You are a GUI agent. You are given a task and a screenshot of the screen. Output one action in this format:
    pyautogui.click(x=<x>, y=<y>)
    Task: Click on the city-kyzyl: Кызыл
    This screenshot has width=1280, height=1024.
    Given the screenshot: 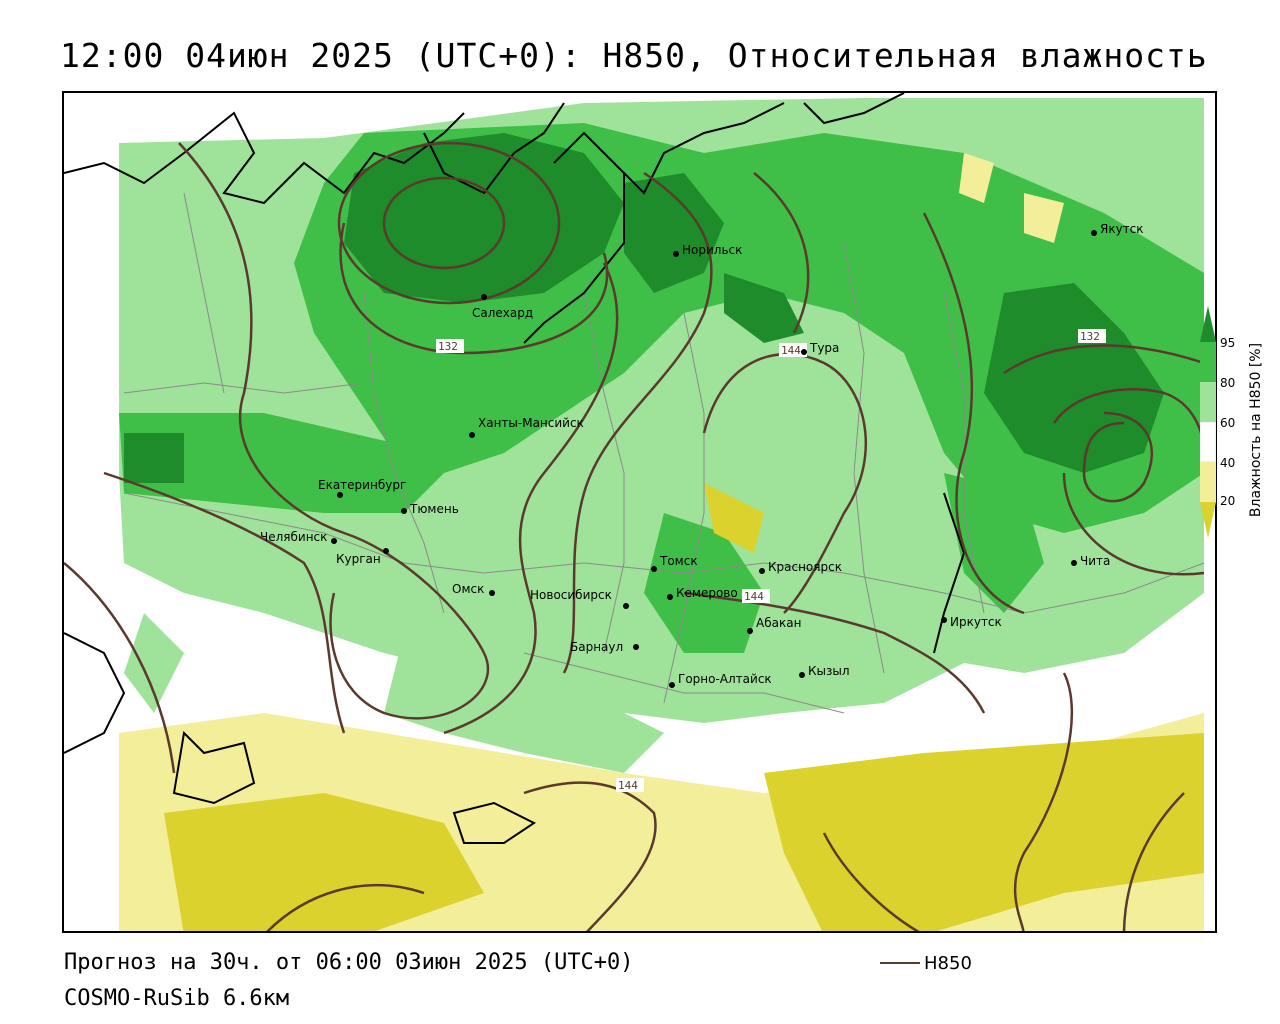 What is the action you would take?
    pyautogui.click(x=824, y=671)
    